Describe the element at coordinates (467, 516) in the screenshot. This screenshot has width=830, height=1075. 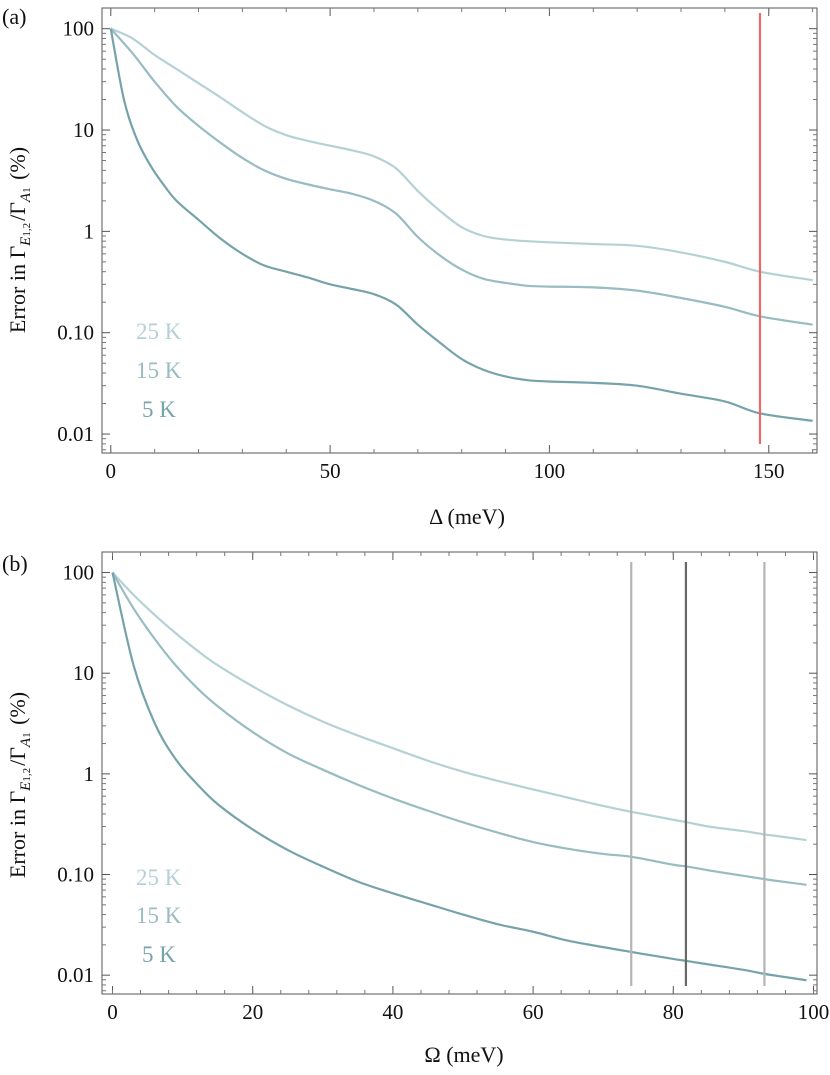
I see `panel-a-xlabel: Δ (meV)` at that location.